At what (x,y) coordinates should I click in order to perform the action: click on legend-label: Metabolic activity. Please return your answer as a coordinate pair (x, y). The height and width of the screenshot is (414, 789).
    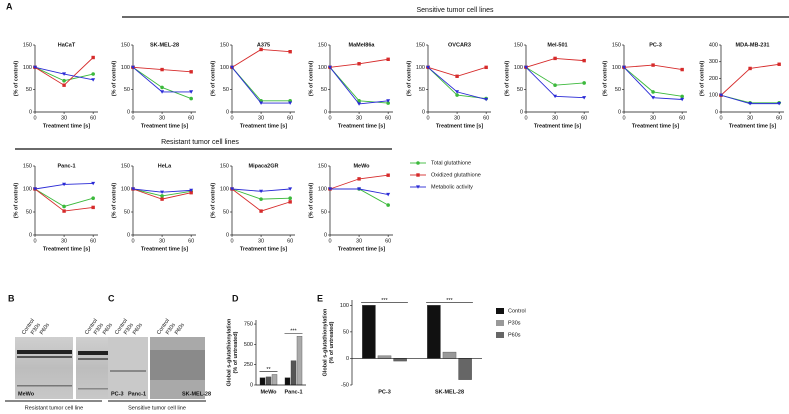
    Looking at the image, I should click on (452, 187).